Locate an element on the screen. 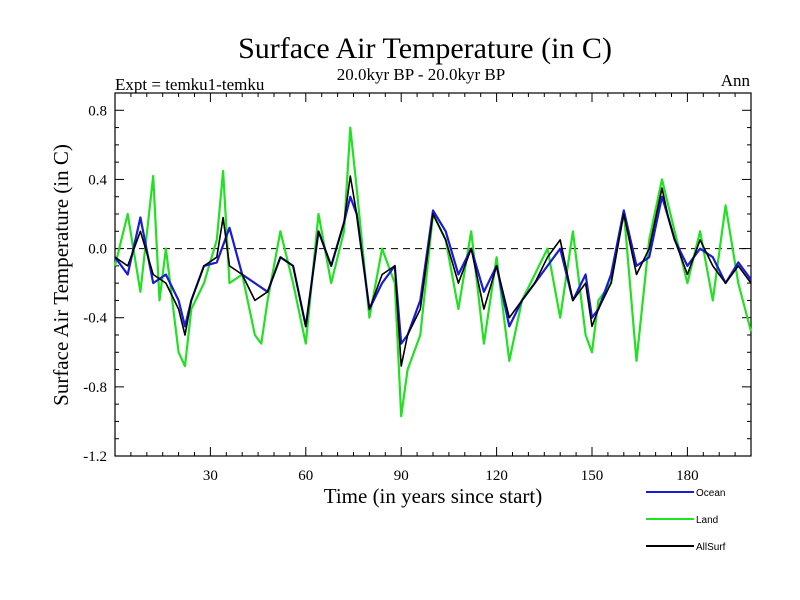 The height and width of the screenshot is (600, 800). y-tick-label: 0.0 is located at coordinates (97, 250).